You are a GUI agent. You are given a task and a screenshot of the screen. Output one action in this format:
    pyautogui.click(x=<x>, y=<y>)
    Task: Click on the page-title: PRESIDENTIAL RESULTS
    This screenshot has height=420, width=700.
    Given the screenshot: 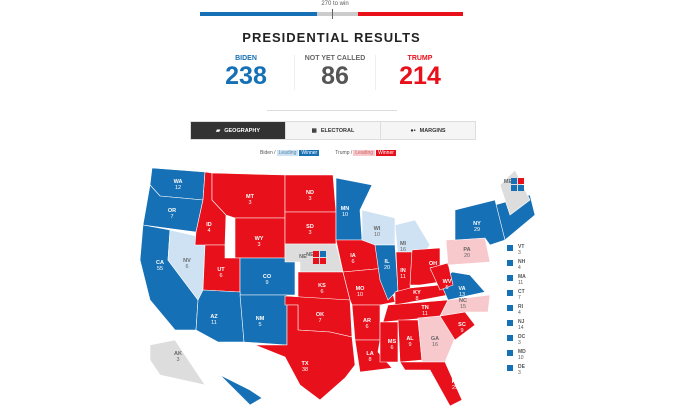 What is the action you would take?
    pyautogui.click(x=331, y=37)
    